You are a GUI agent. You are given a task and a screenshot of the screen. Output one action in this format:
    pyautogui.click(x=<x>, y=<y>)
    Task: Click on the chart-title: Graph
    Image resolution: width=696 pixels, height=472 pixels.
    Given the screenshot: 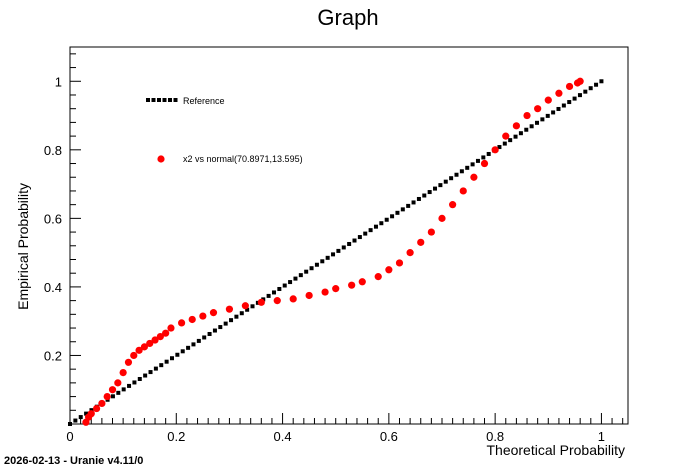 What is the action you would take?
    pyautogui.click(x=347, y=17)
    